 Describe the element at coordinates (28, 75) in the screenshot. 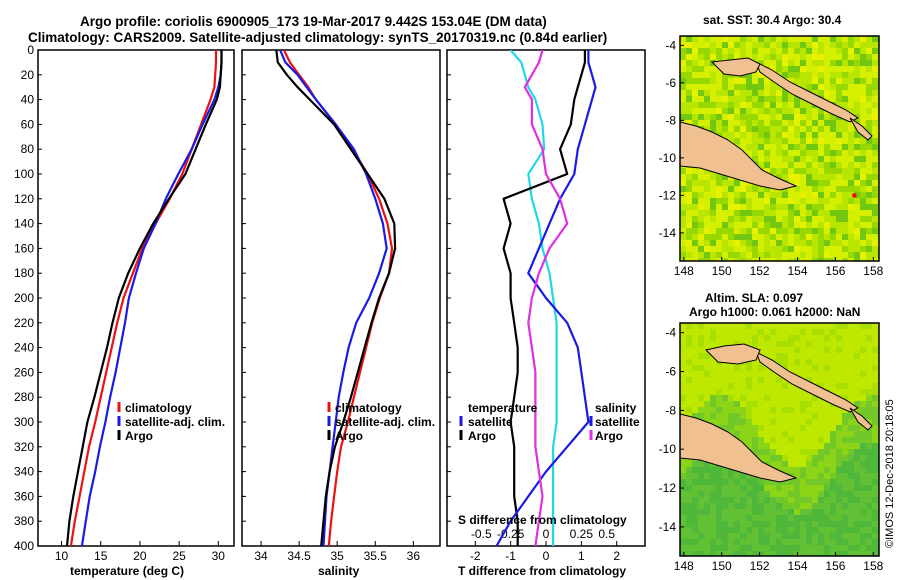

I see `depth-tick-label: 20` at that location.